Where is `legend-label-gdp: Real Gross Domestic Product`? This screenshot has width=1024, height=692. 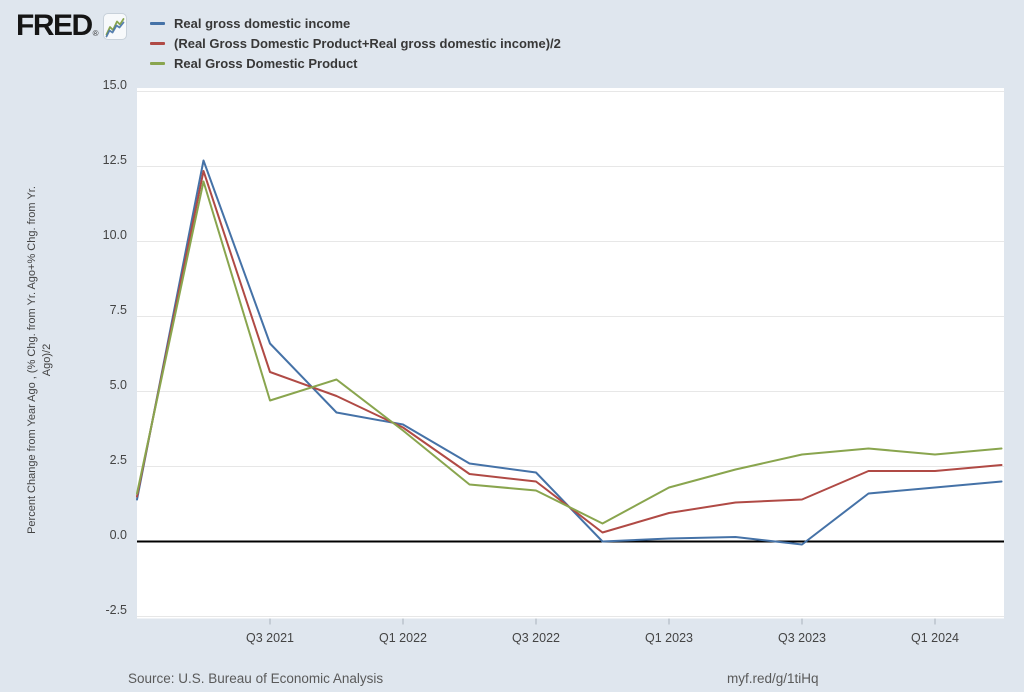
legend-label-gdp: Real Gross Domestic Product is located at coordinates (266, 63).